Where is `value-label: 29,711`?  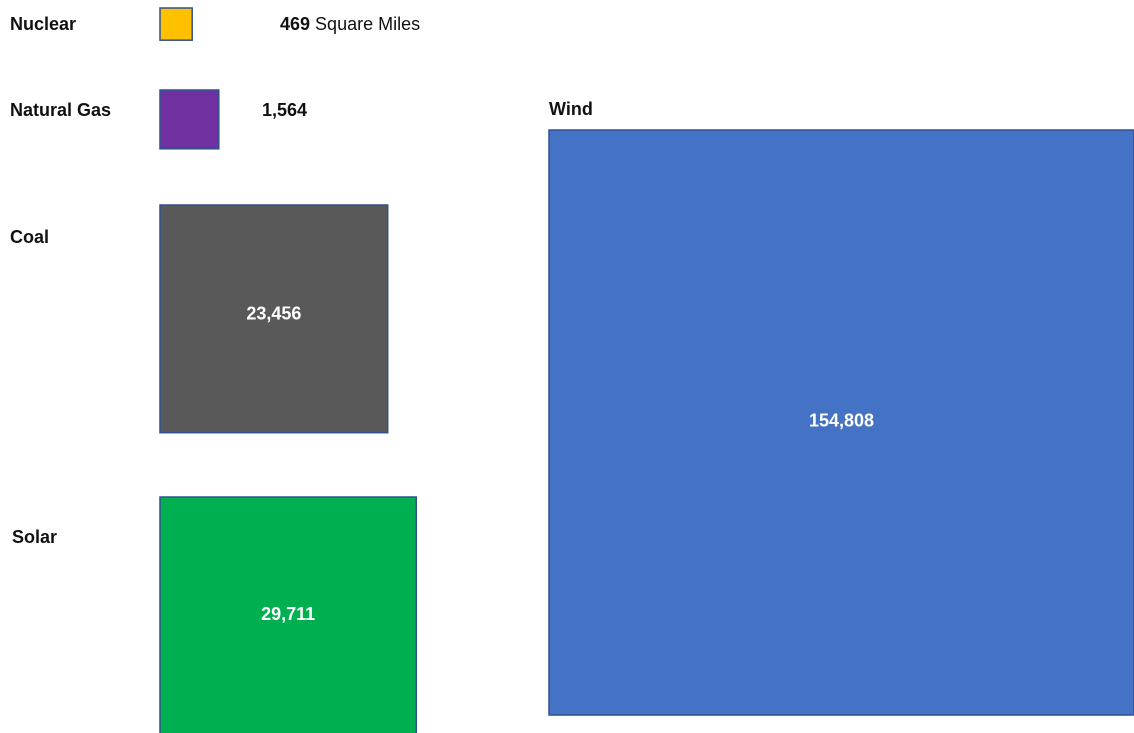
value-label: 29,711 is located at coordinates (288, 614).